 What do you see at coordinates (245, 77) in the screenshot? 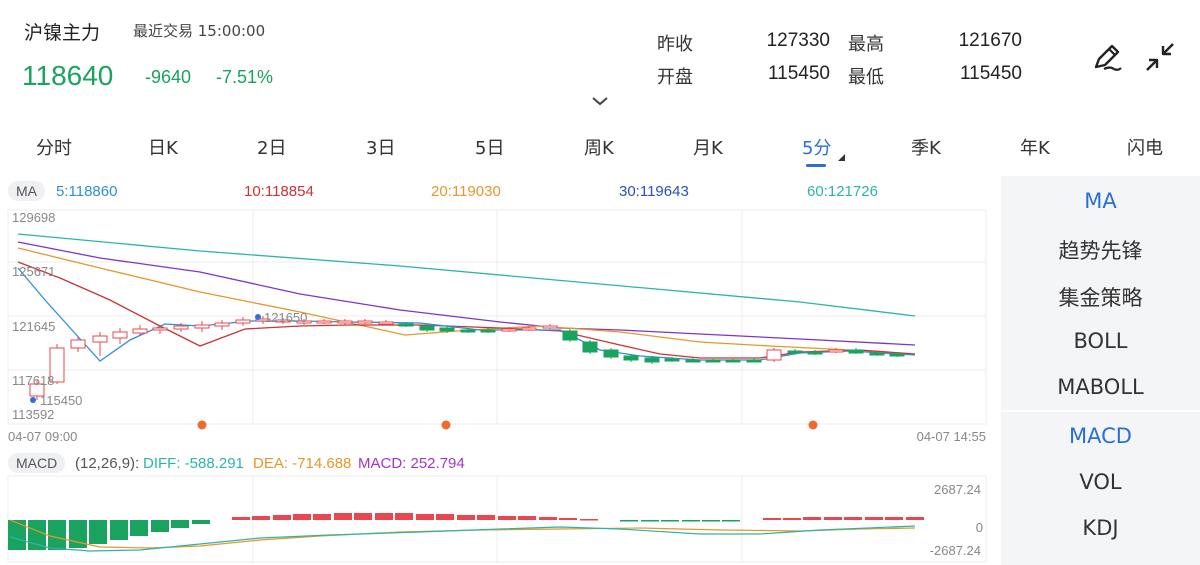
I see `price-change-percent: -7.51%` at bounding box center [245, 77].